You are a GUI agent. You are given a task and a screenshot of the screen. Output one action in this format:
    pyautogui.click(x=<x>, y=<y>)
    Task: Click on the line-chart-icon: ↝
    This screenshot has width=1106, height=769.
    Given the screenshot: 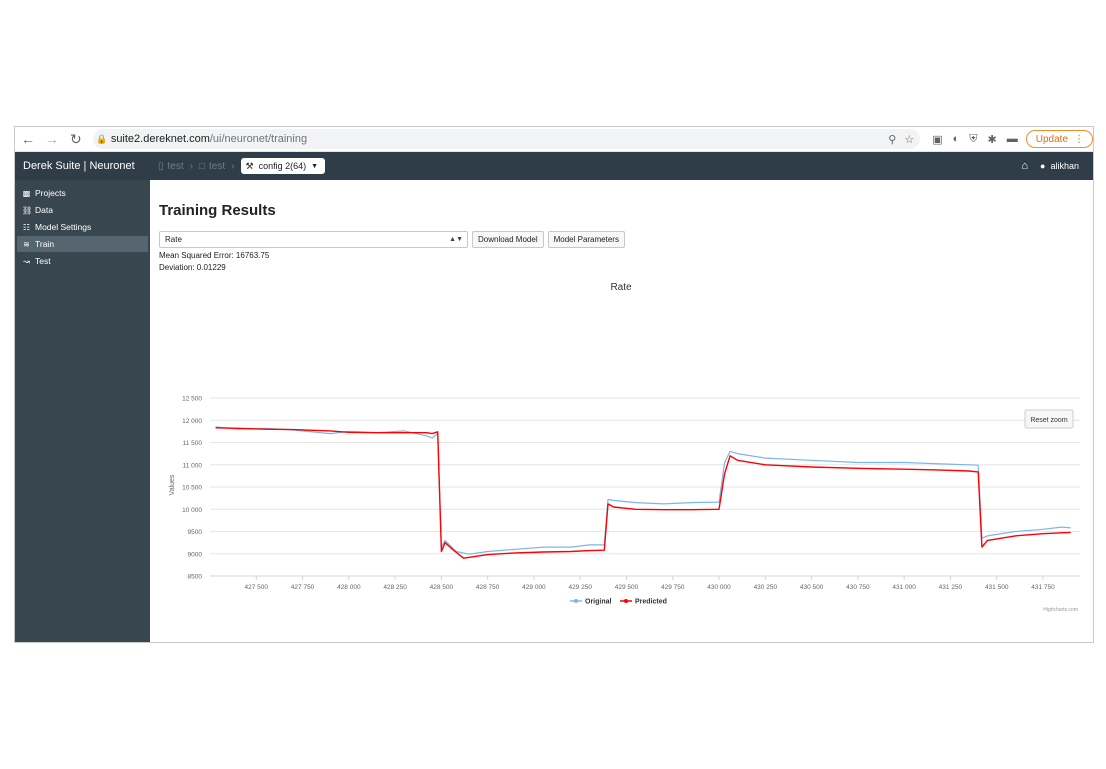 What is the action you would take?
    pyautogui.click(x=26, y=261)
    